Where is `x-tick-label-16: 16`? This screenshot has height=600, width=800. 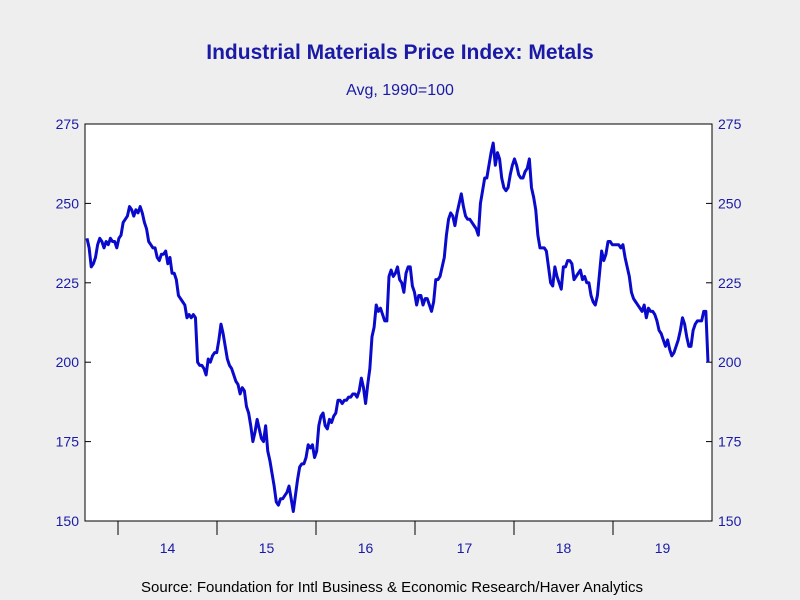
x-tick-label-16: 16 is located at coordinates (366, 548).